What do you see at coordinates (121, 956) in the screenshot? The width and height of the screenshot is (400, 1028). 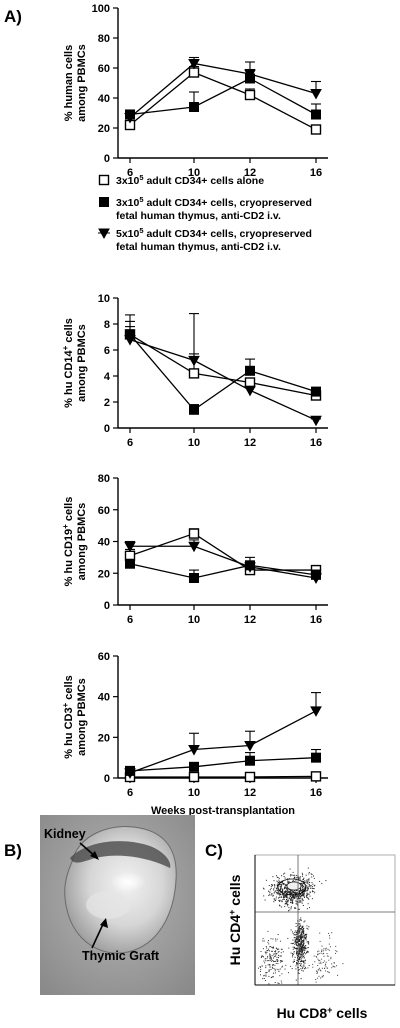 I see `thymic-graft-label: Thymic Graft` at bounding box center [121, 956].